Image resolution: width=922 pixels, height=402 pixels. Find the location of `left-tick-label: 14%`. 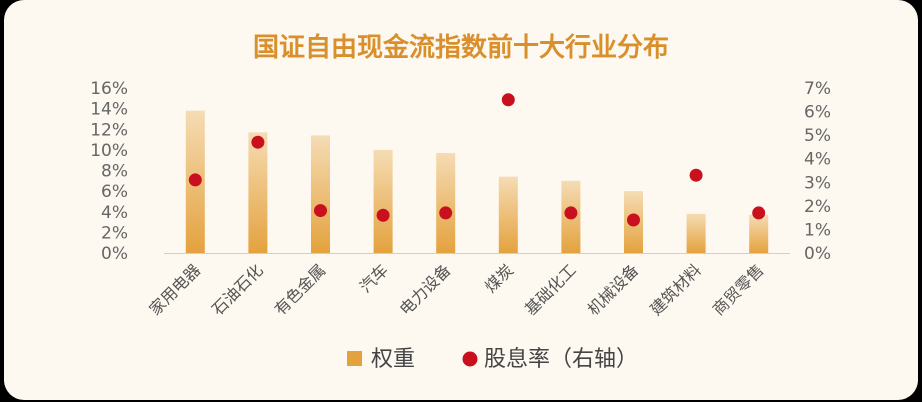

left-tick-label: 14% is located at coordinates (109, 110).